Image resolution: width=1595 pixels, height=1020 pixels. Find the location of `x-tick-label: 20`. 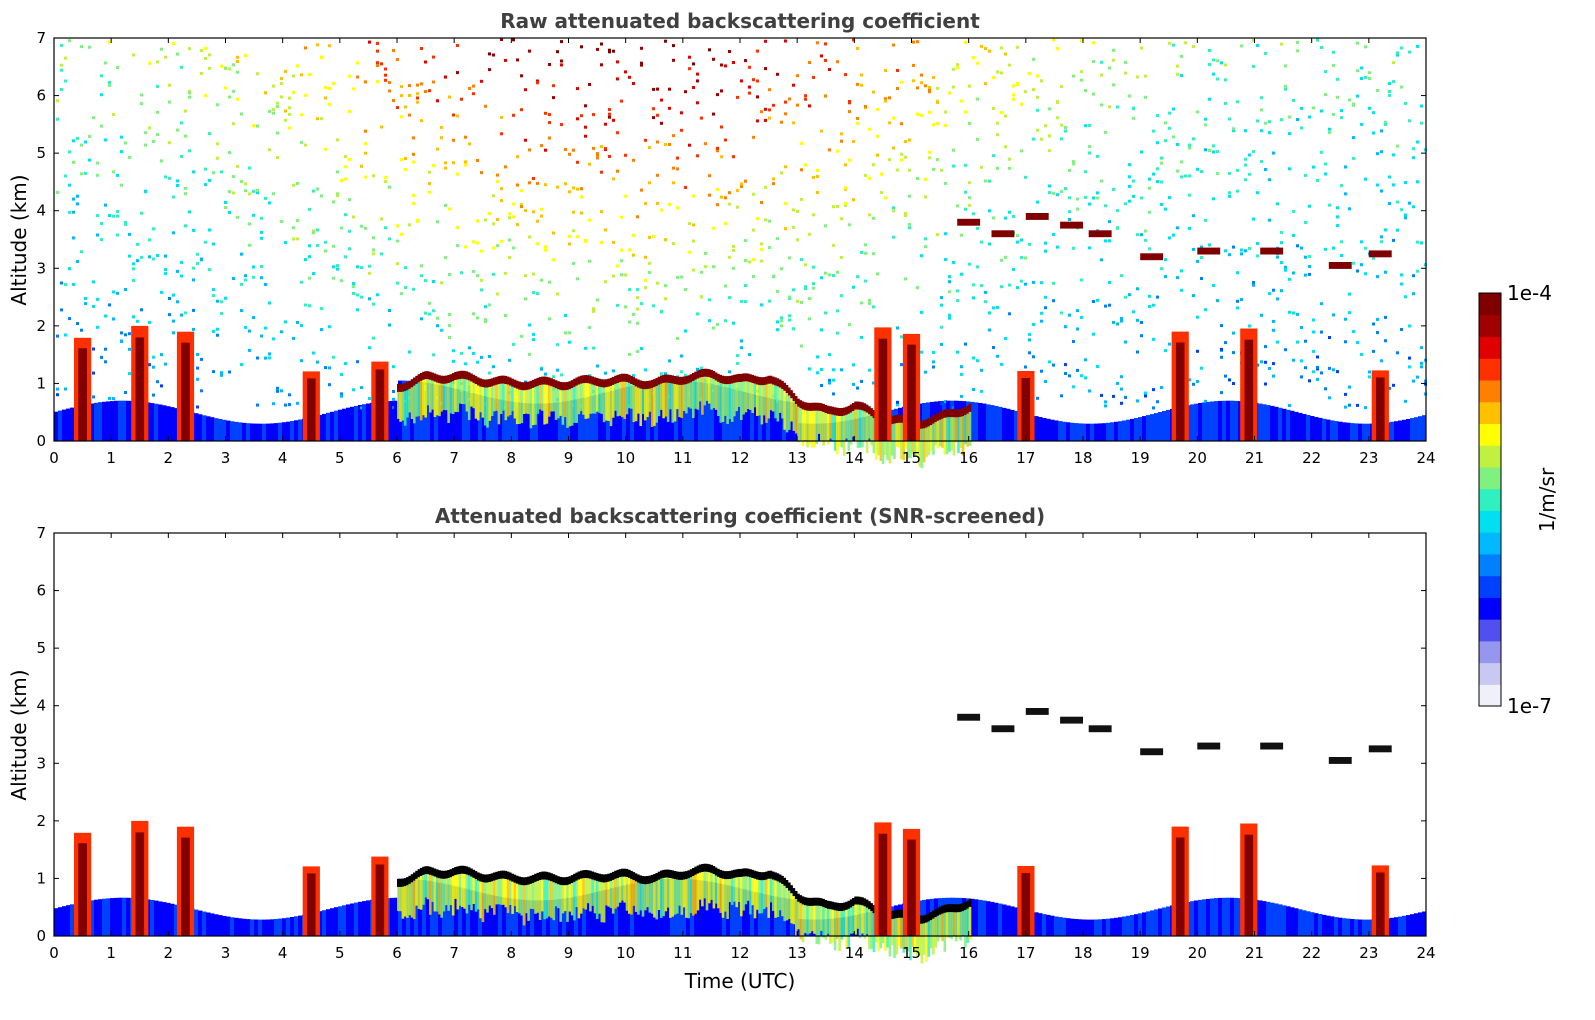

x-tick-label: 20 is located at coordinates (1197, 953).